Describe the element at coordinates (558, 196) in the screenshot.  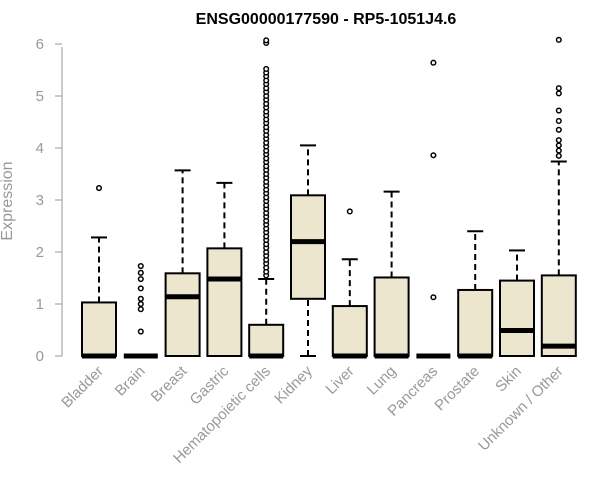
I see `box-unknown-other` at that location.